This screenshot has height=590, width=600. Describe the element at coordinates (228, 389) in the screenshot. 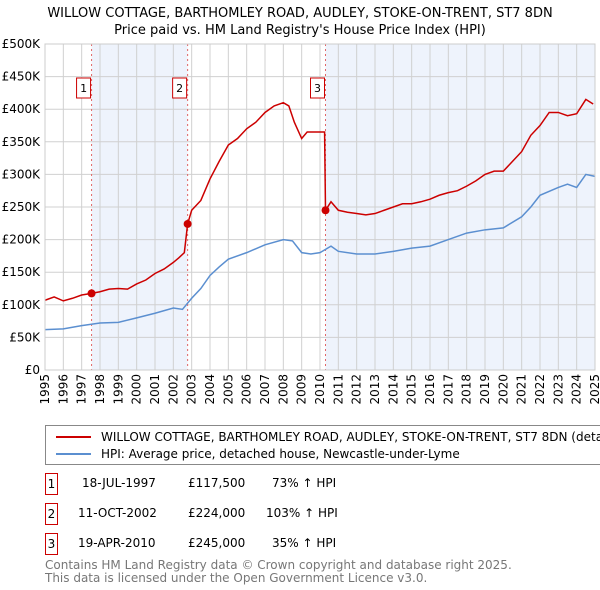

I see `x-tick-label: 2005` at that location.